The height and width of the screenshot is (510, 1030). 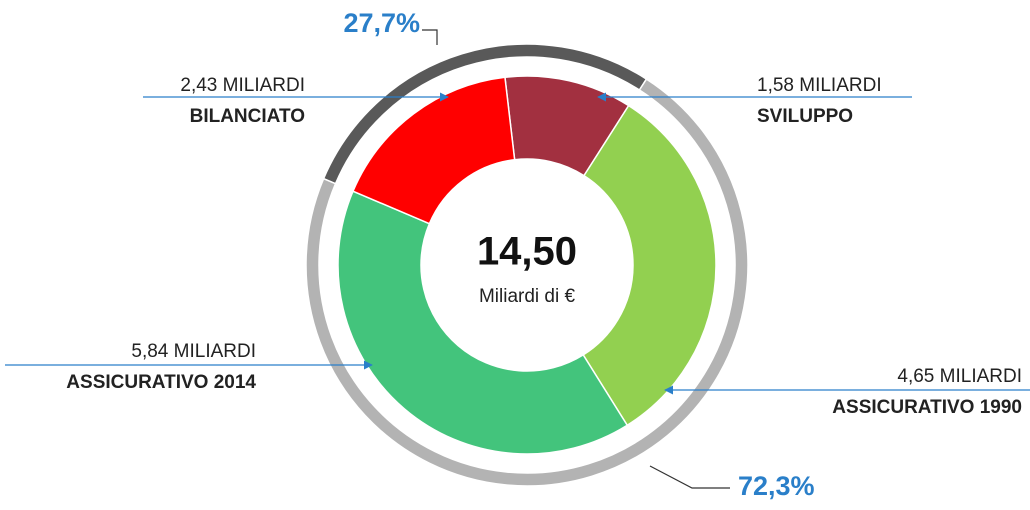 I want to click on category-label: BILANCIATO, so click(x=247, y=116).